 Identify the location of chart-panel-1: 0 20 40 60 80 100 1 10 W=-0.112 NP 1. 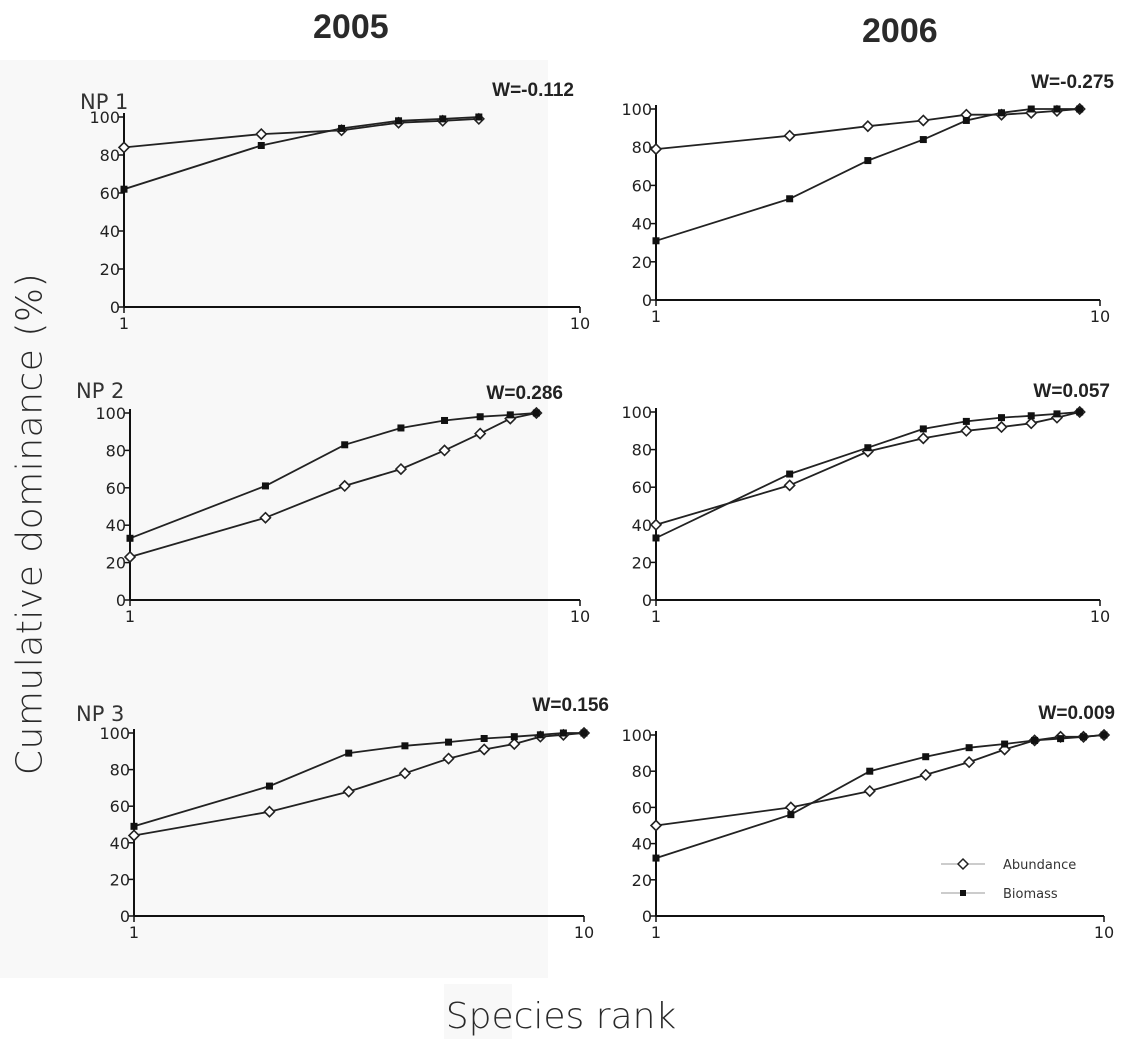
(335, 206).